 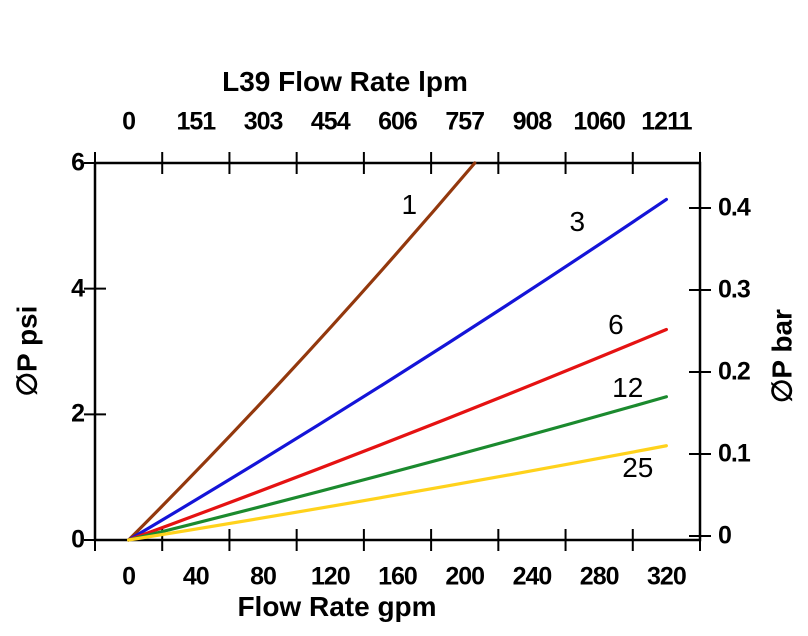 What do you see at coordinates (330, 121) in the screenshot?
I see `top-axis-tick-label: 454` at bounding box center [330, 121].